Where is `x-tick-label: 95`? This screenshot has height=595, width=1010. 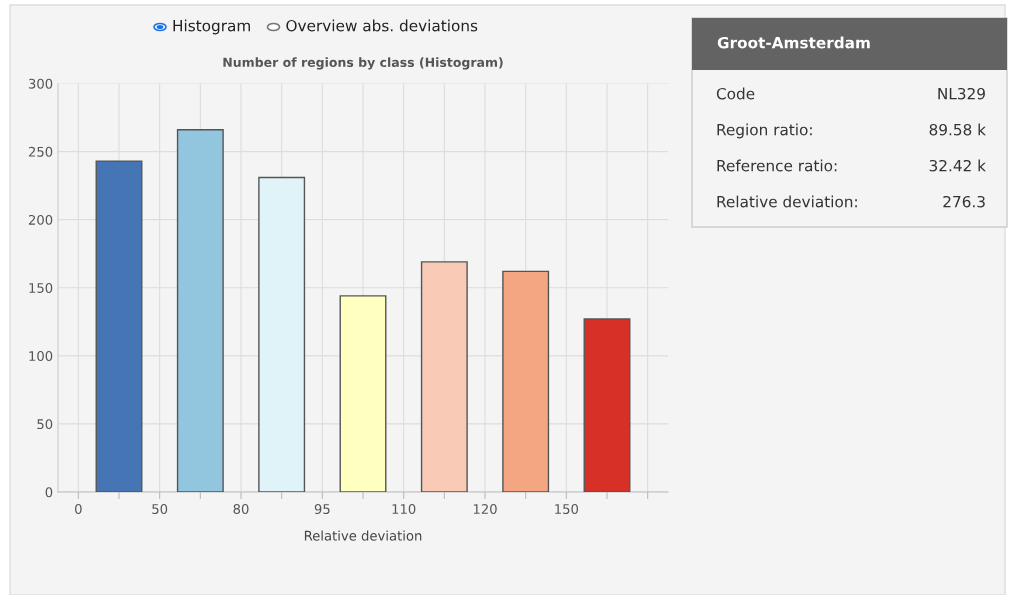 x-tick-label: 95 is located at coordinates (322, 509).